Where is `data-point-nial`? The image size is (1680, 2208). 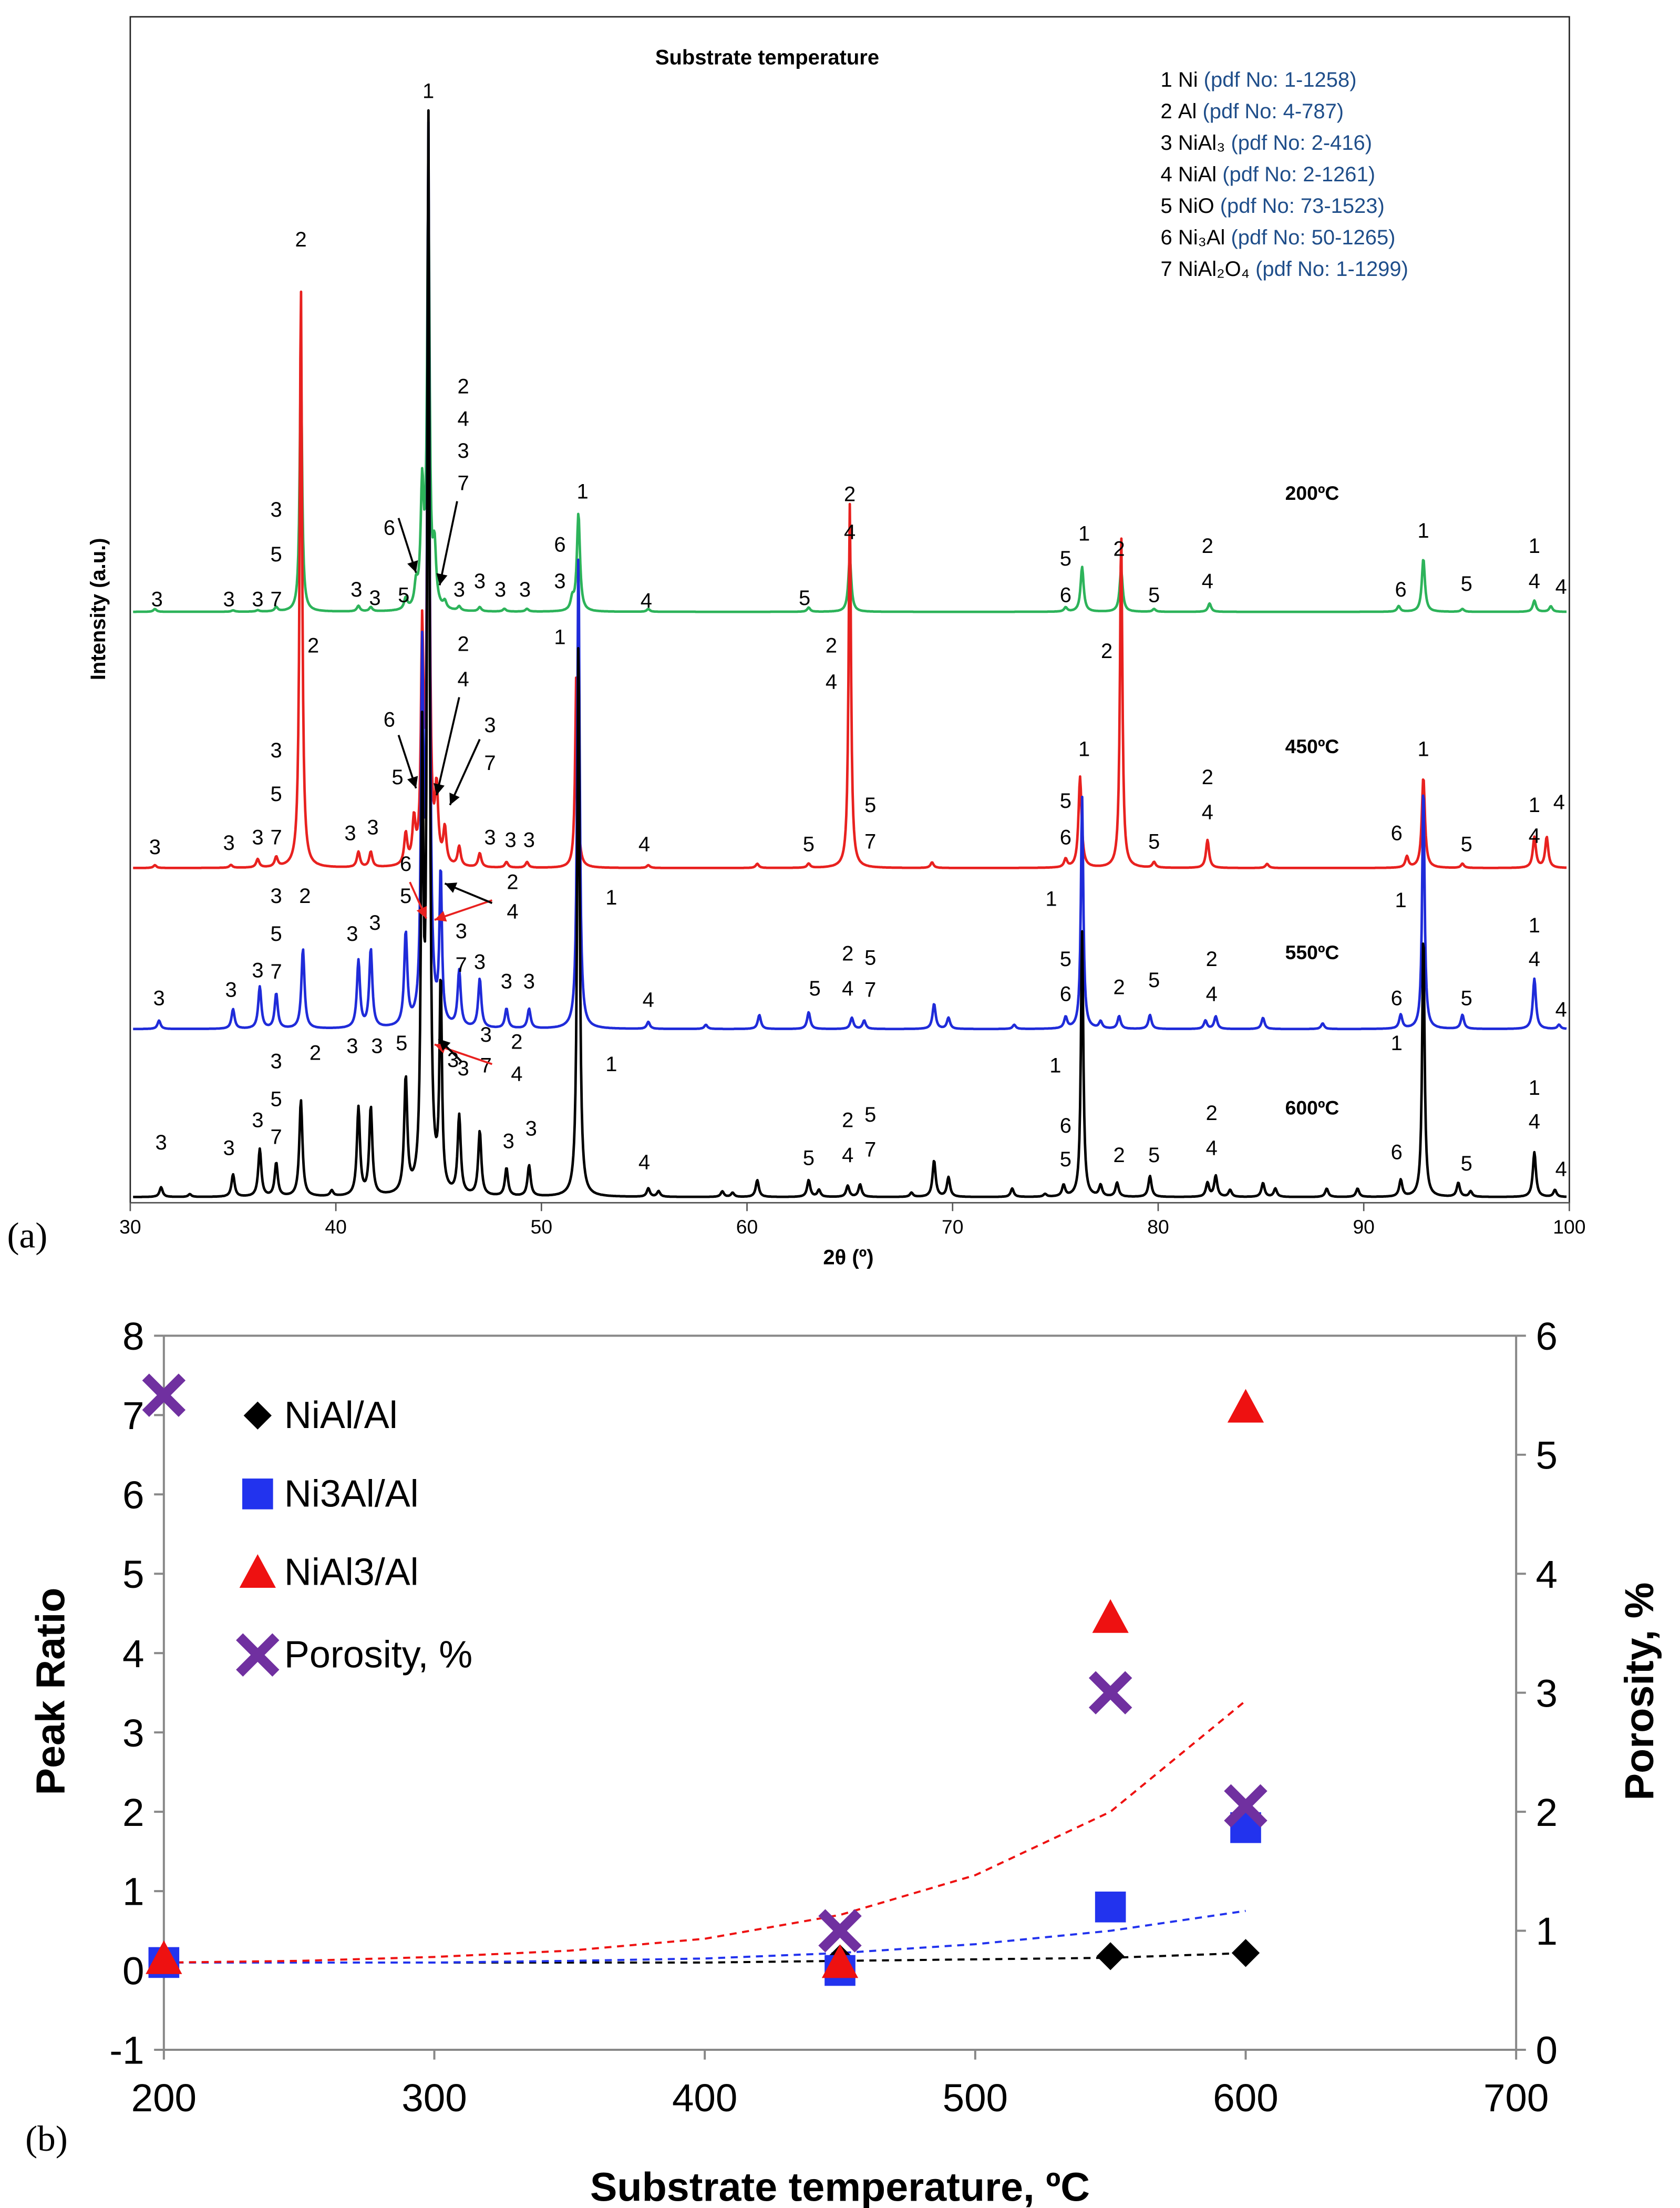
data-point-nial is located at coordinates (1245, 1953).